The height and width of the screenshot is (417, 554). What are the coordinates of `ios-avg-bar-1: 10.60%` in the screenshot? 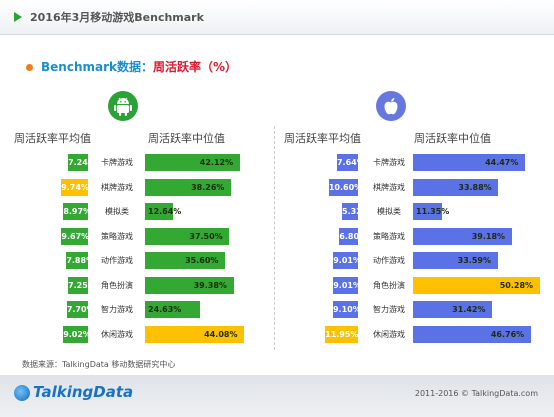 It's located at (345, 187).